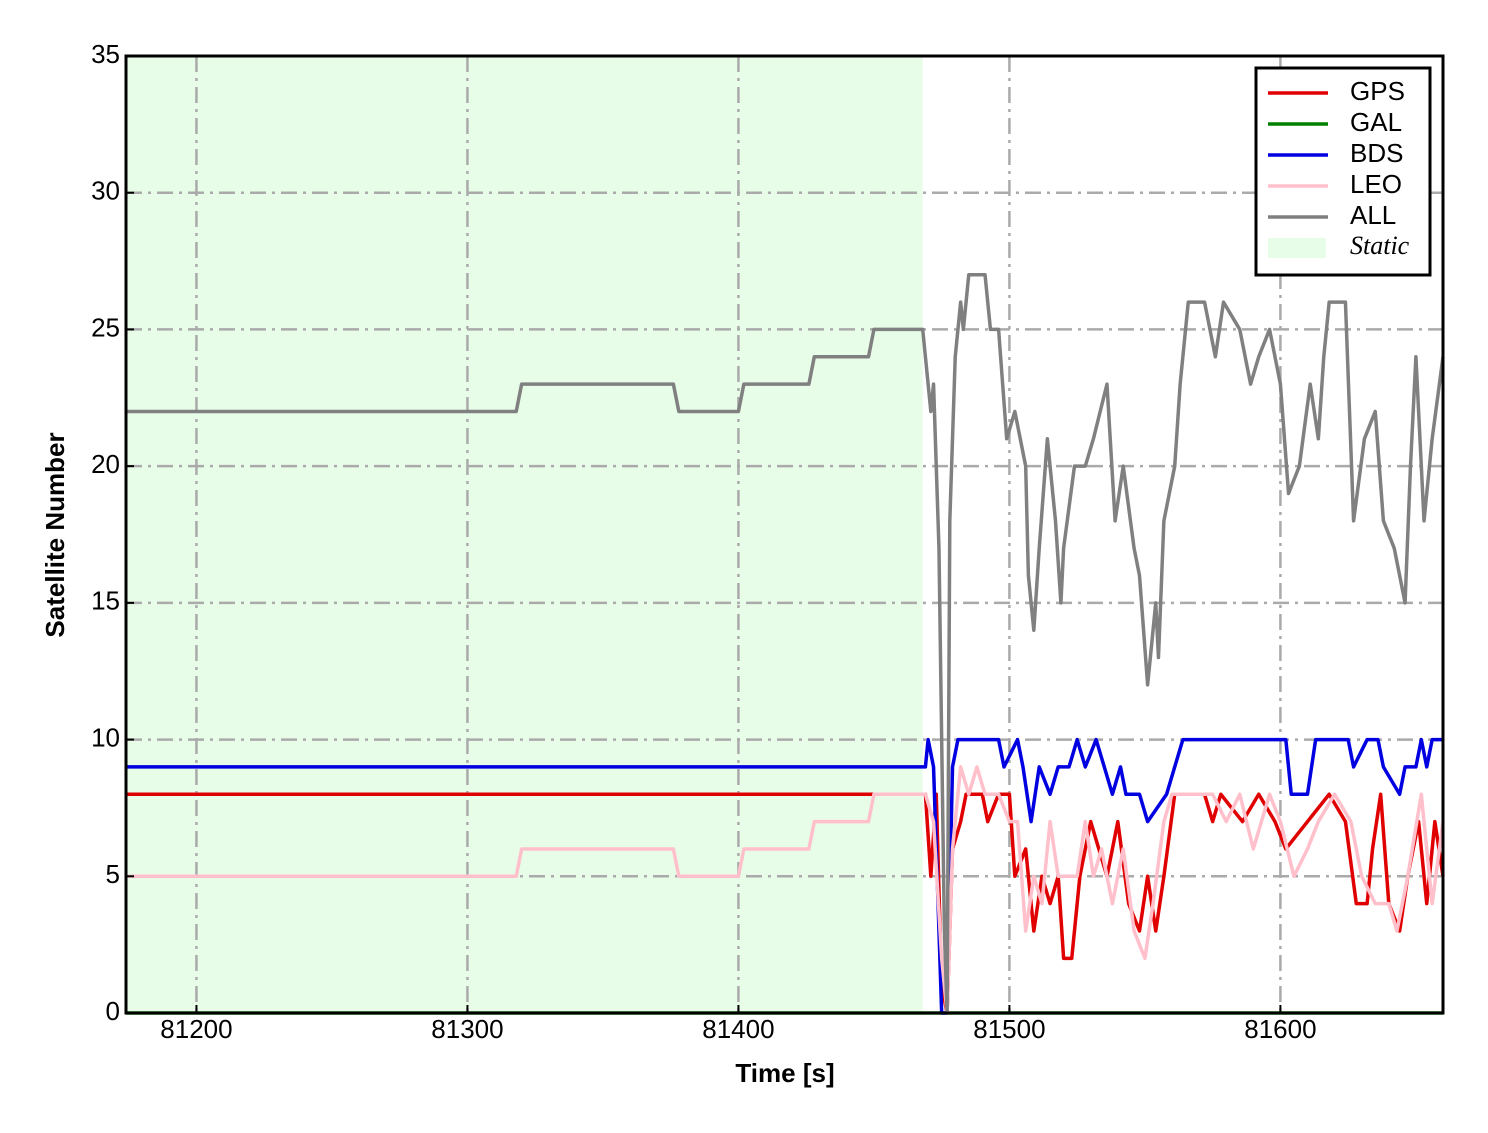  What do you see at coordinates (738, 1029) in the screenshot?
I see `x-tick-label: 81400` at bounding box center [738, 1029].